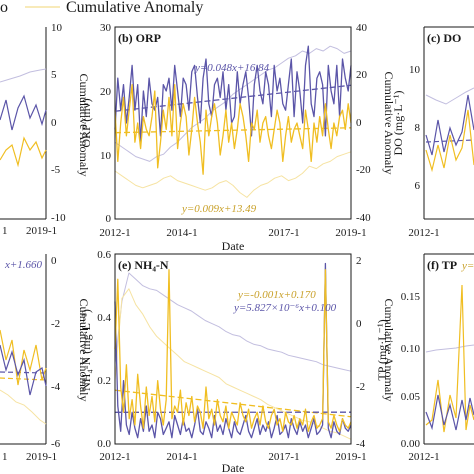  Describe the element at coordinates (5, 457) in the screenshot. I see `panel-d-x-tick: 1` at that location.